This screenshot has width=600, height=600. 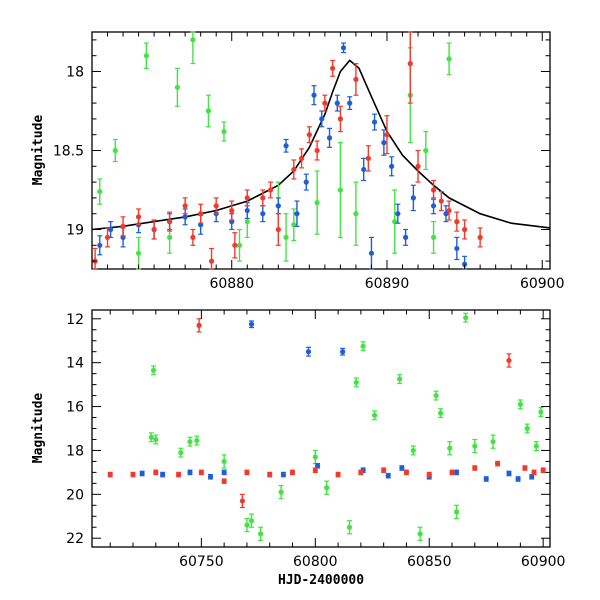 What do you see at coordinates (429, 562) in the screenshot?
I see `x-tick-label: 60850` at bounding box center [429, 562].